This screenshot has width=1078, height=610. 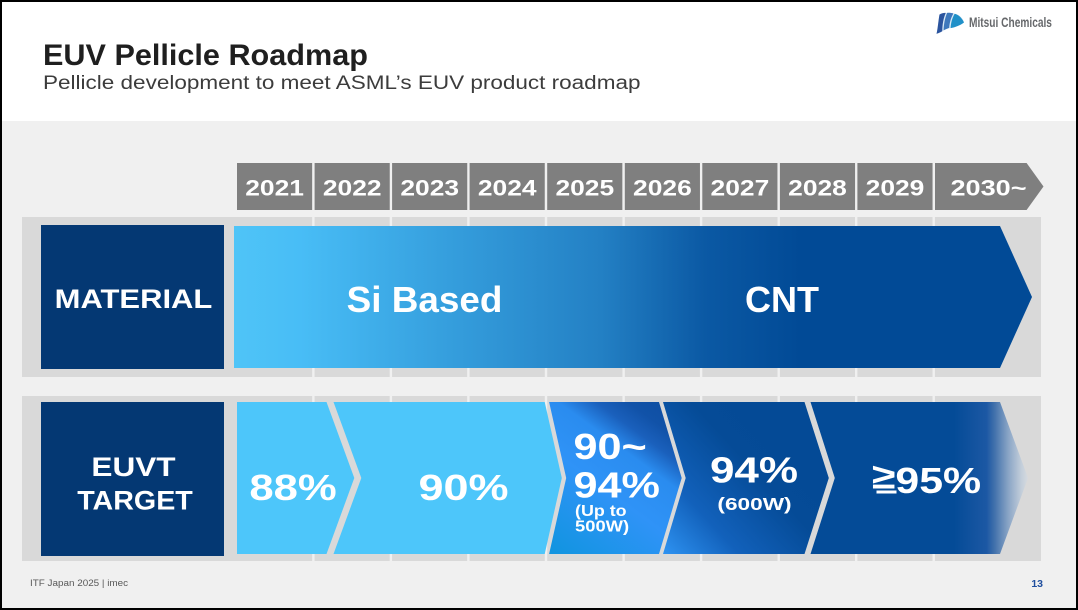 I want to click on svg-text: EUV Pellicle Roadmap, so click(x=205, y=55).